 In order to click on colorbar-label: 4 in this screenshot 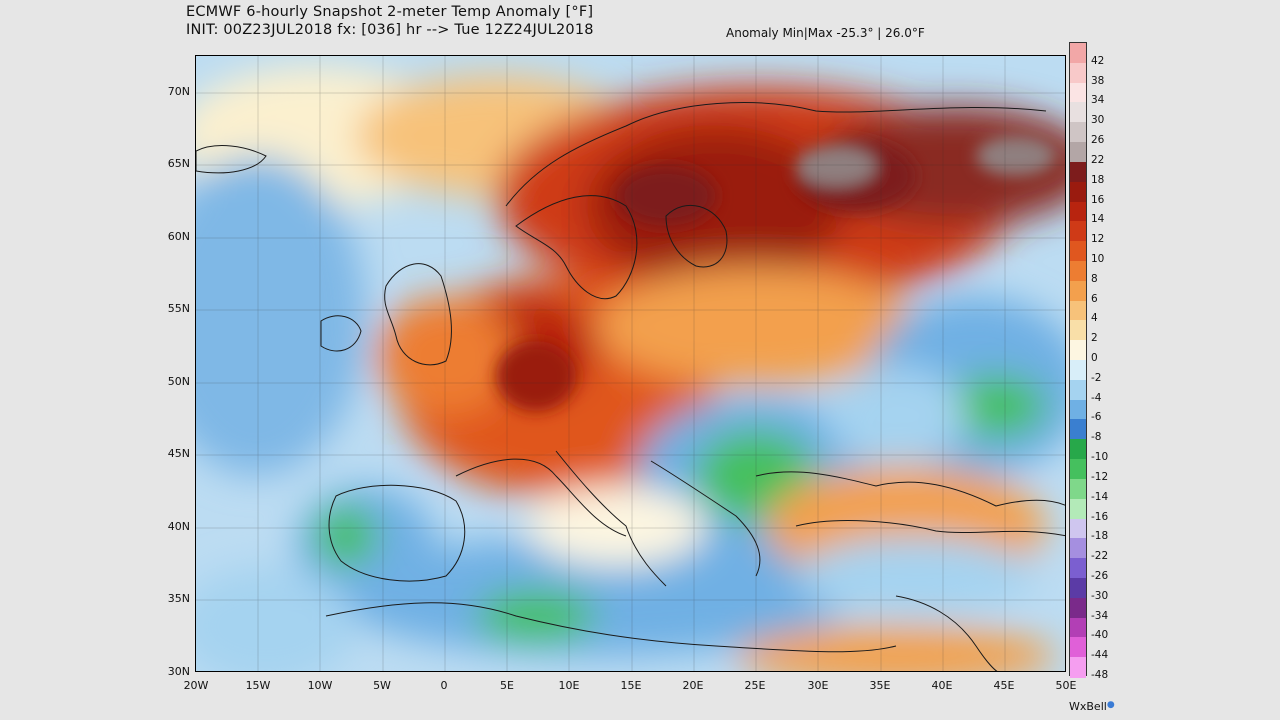, I will do `click(1094, 318)`.